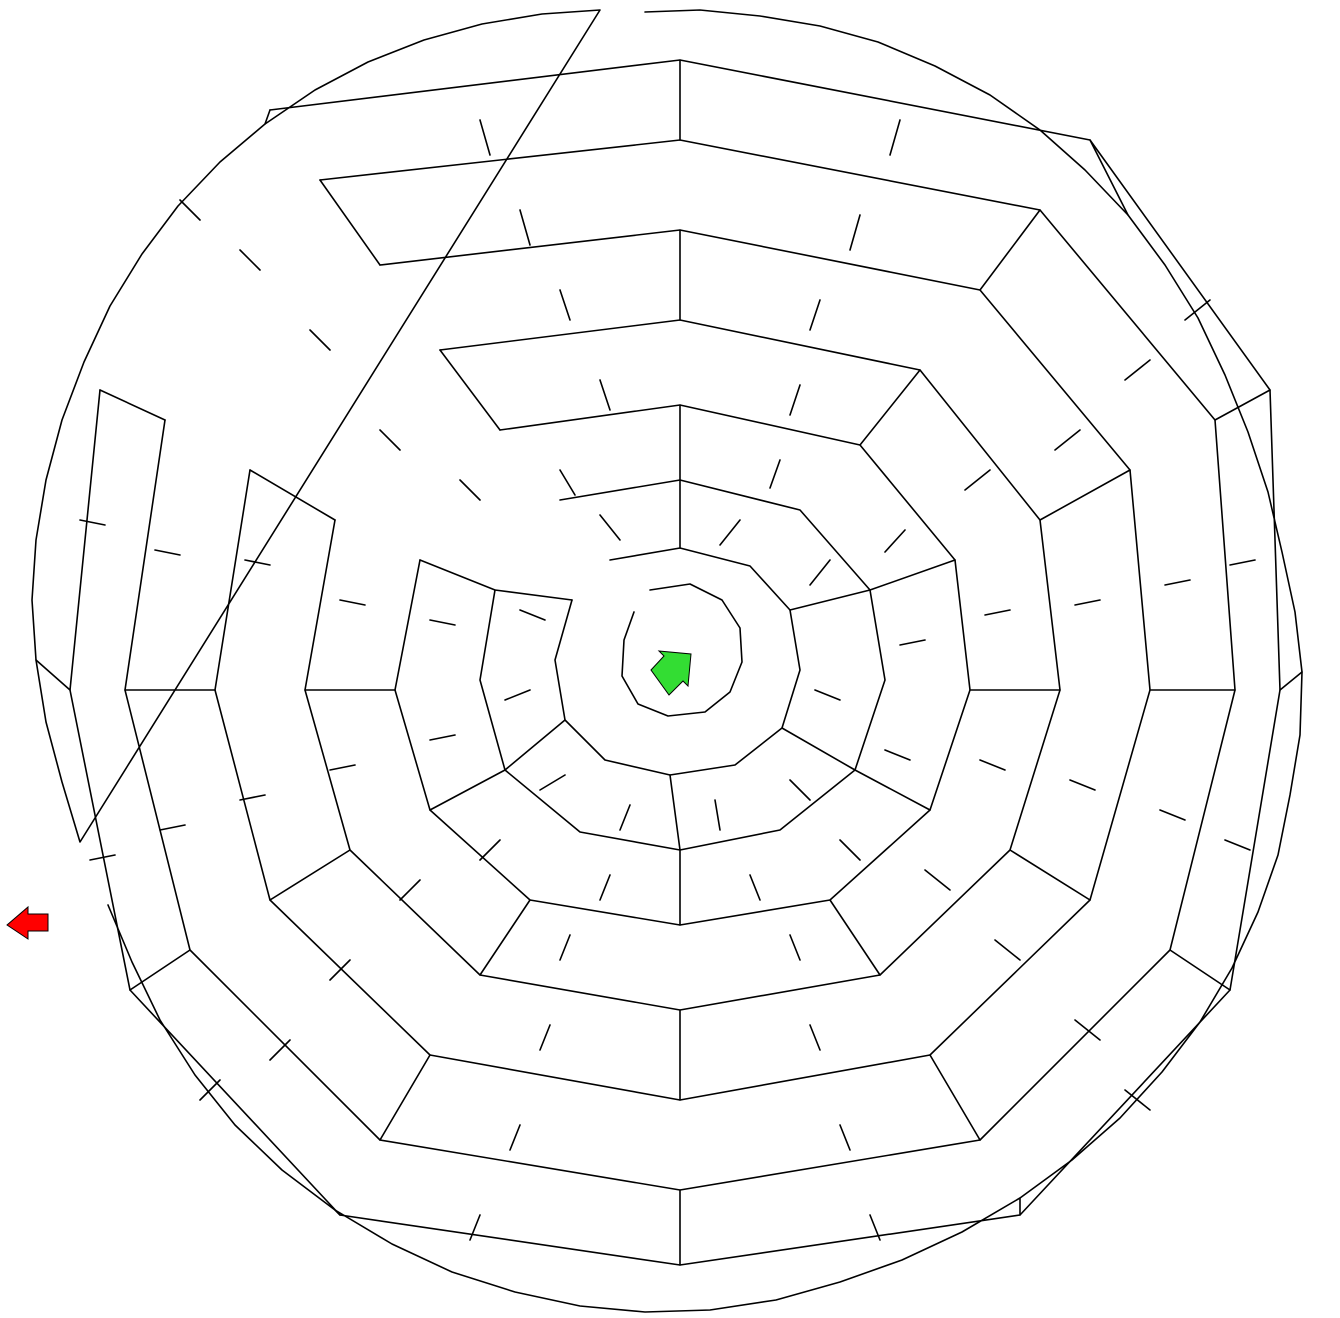  I want to click on exit-arrow-icon, so click(27, 922).